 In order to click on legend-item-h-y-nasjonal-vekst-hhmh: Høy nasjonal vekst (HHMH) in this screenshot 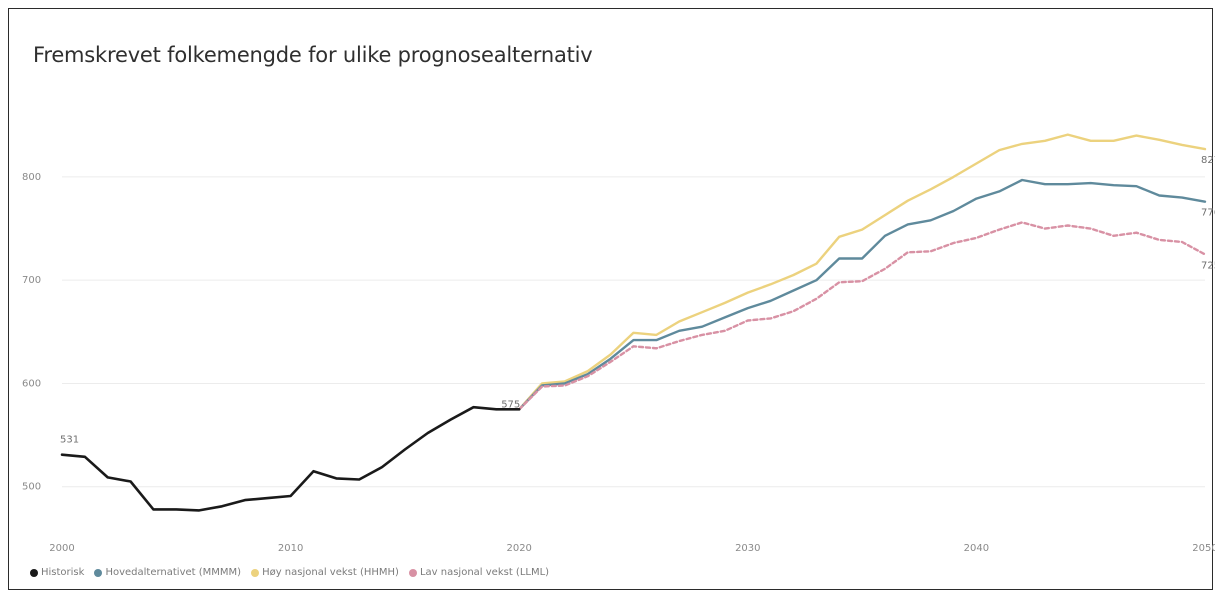, I will do `click(325, 572)`.